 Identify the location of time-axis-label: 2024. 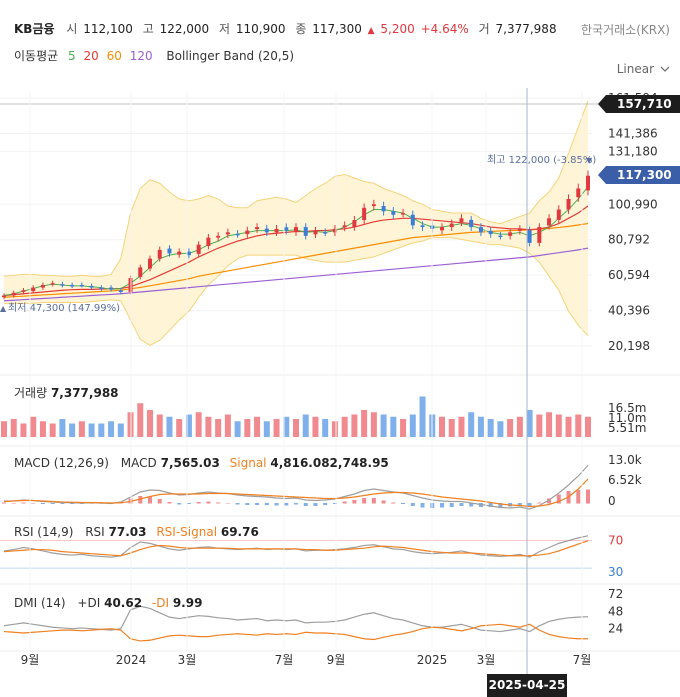
(131, 660).